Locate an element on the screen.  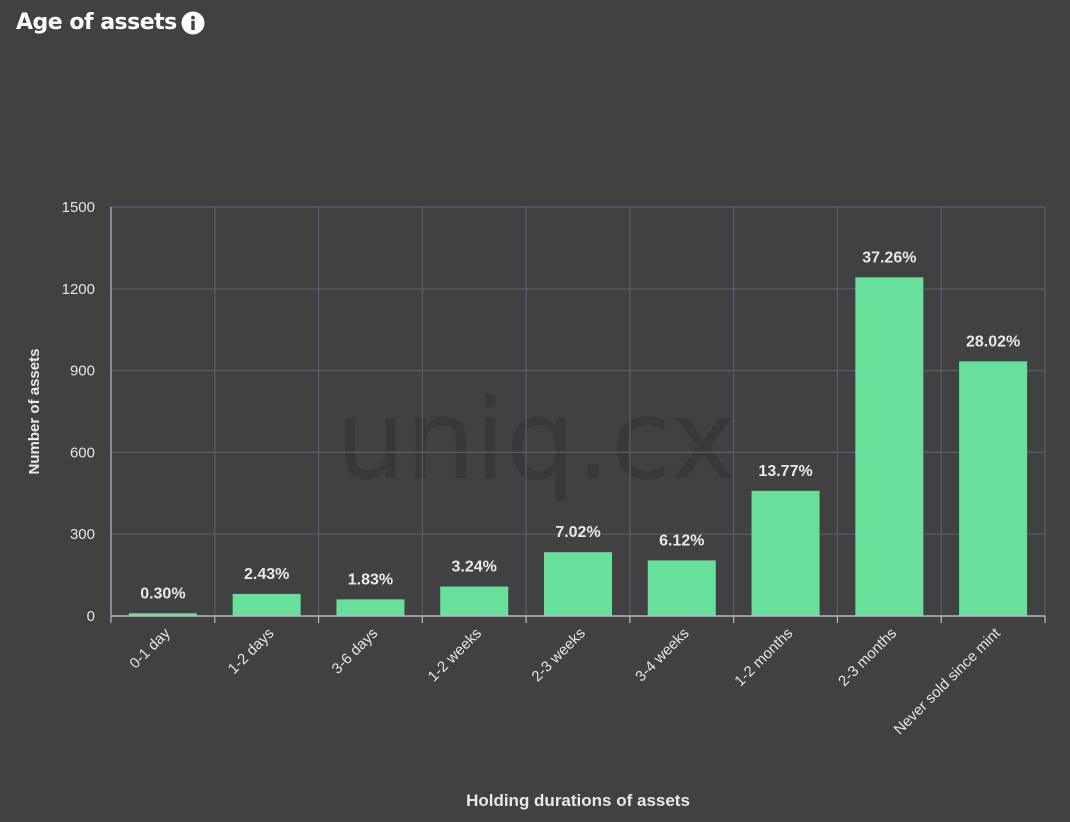
info-icon is located at coordinates (193, 23).